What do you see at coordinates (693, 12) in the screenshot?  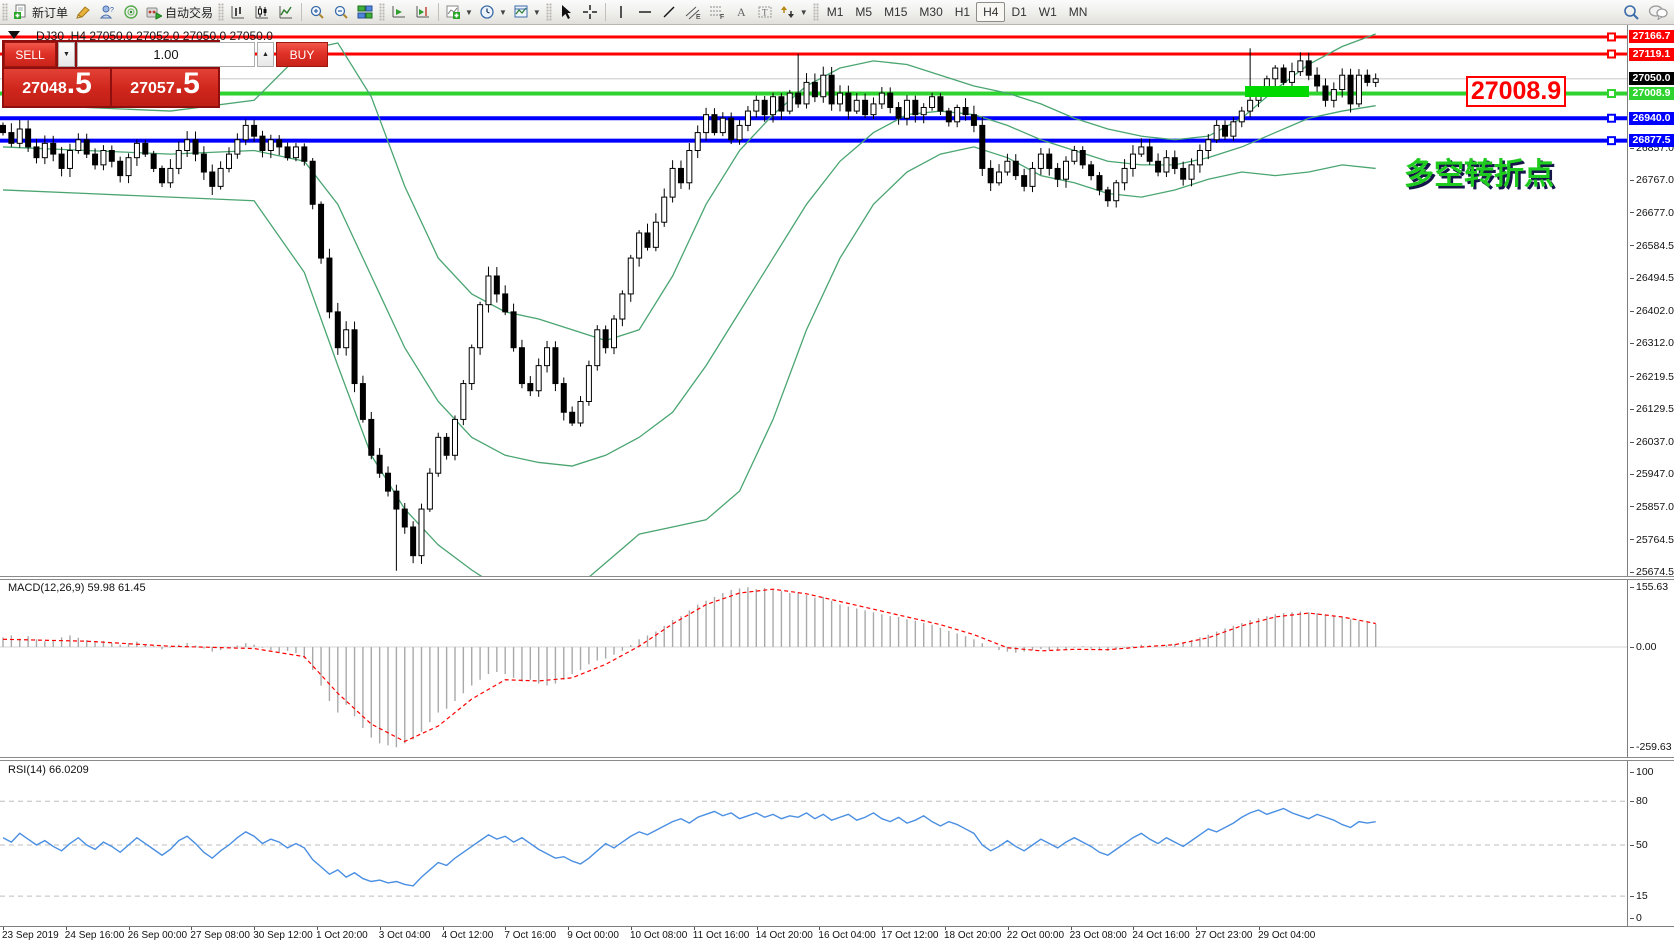 I see `equidistant-channel-button: E` at bounding box center [693, 12].